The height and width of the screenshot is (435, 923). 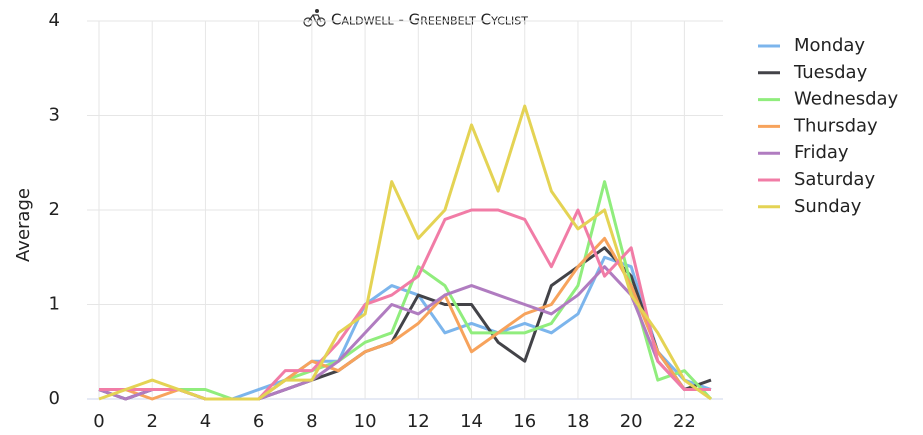 What do you see at coordinates (365, 421) in the screenshot?
I see `x-tick-label: 10` at bounding box center [365, 421].